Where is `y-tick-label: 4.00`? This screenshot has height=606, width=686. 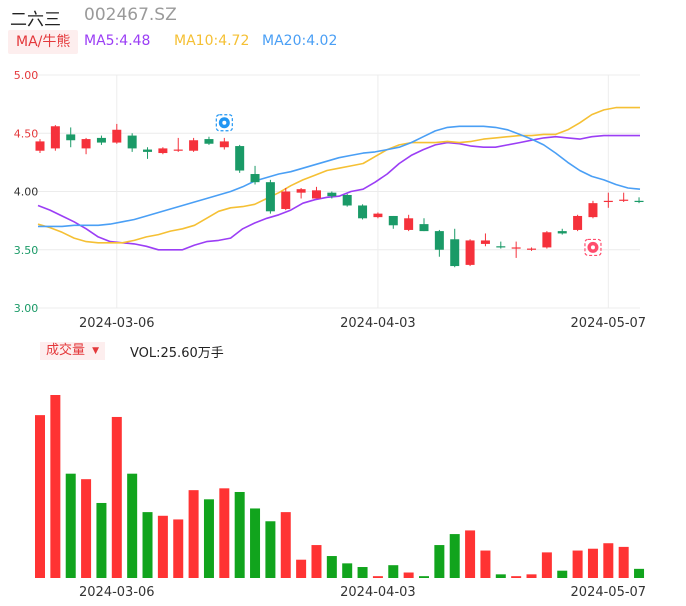
y-tick-label: 4.00 is located at coordinates (26, 192).